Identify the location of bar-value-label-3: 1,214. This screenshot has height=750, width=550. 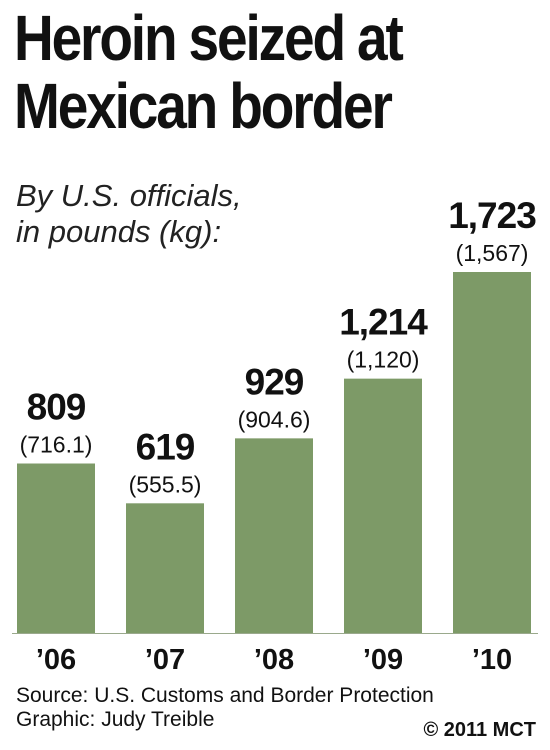
(383, 322).